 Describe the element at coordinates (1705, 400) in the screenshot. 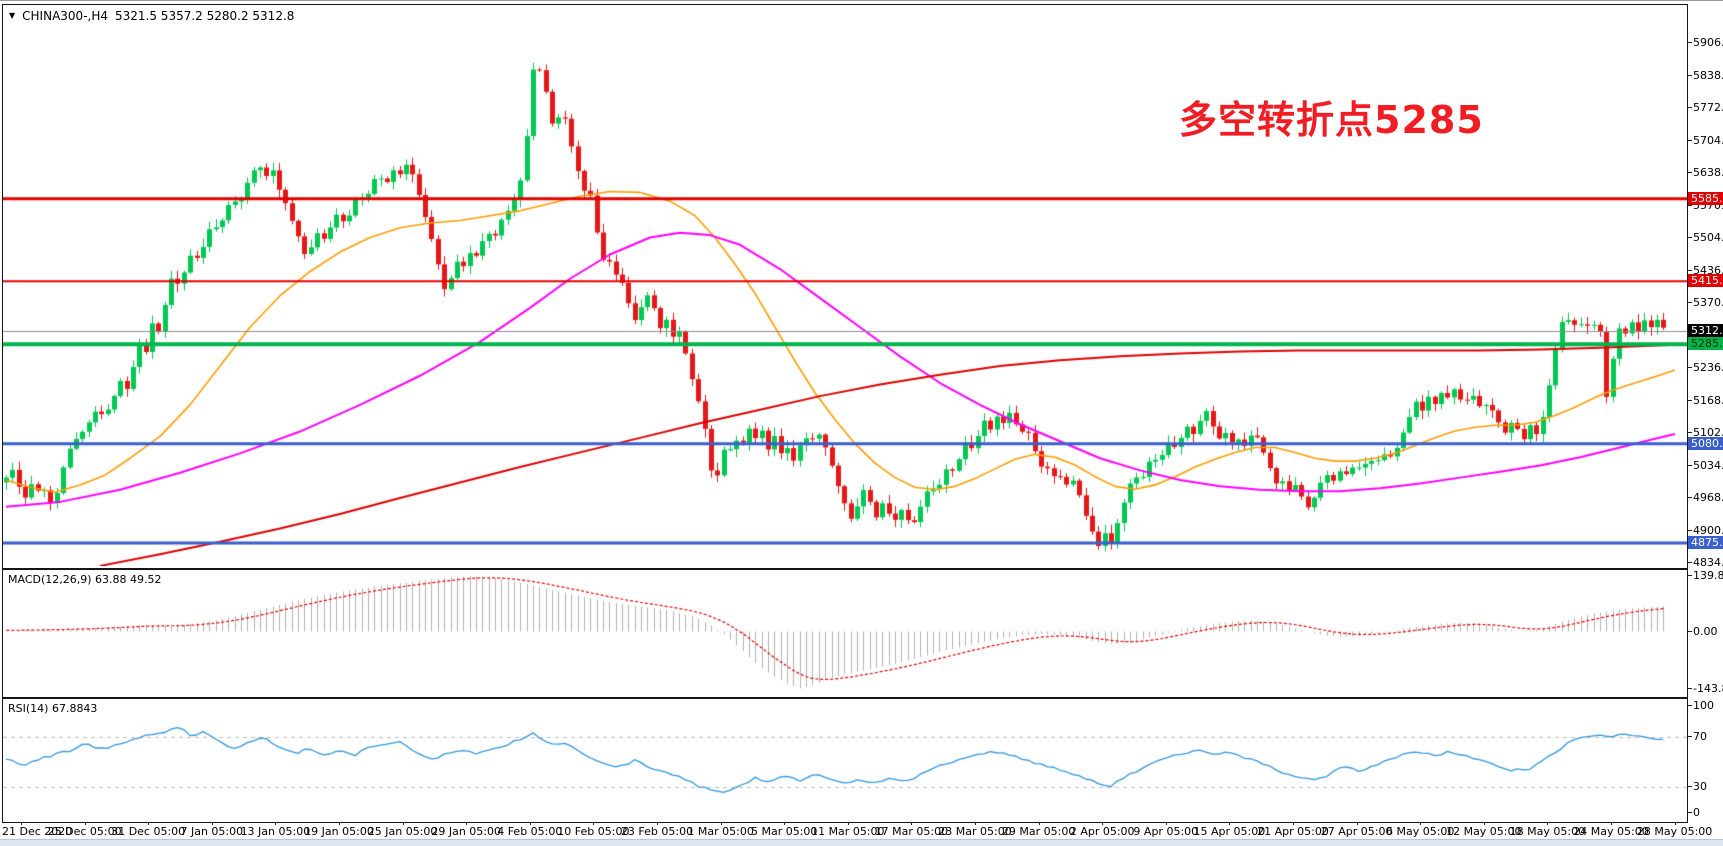

I see `price-tick: 5168.0` at that location.